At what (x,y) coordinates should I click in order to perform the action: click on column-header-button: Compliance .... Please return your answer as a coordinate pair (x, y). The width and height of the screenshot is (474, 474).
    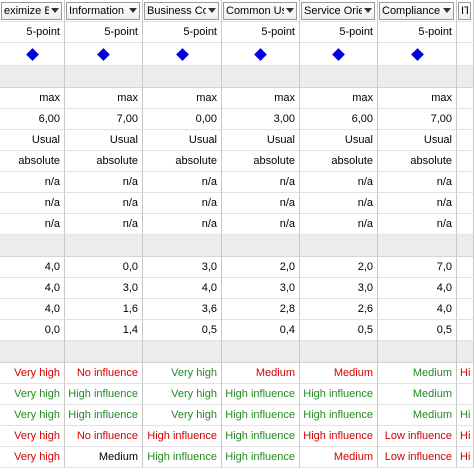
    Looking at the image, I should click on (416, 10).